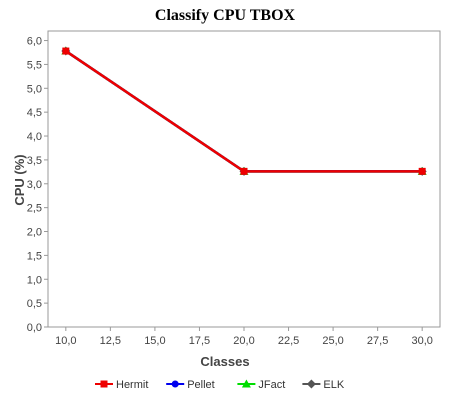 The image size is (450, 400). I want to click on x-tick-label: 22,5, so click(288, 341).